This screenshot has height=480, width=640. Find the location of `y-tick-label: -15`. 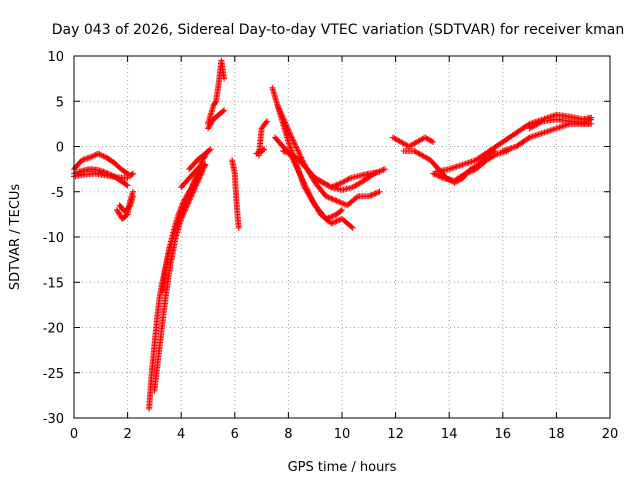

y-tick-label: -15 is located at coordinates (53, 283).